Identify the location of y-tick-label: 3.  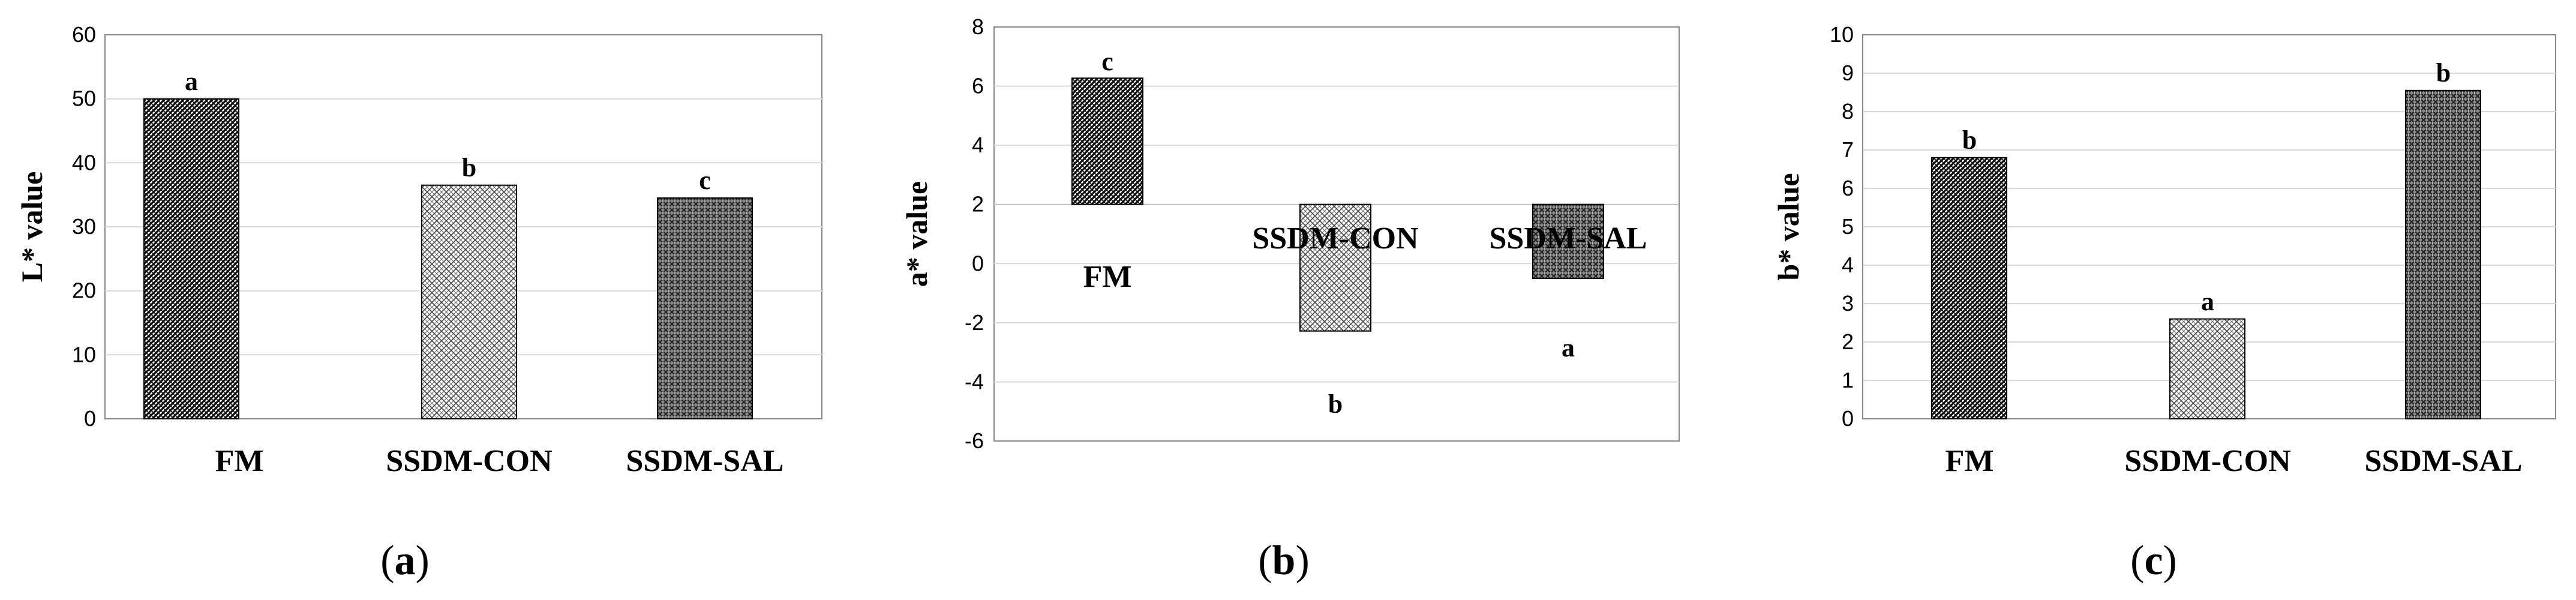
(1848, 303).